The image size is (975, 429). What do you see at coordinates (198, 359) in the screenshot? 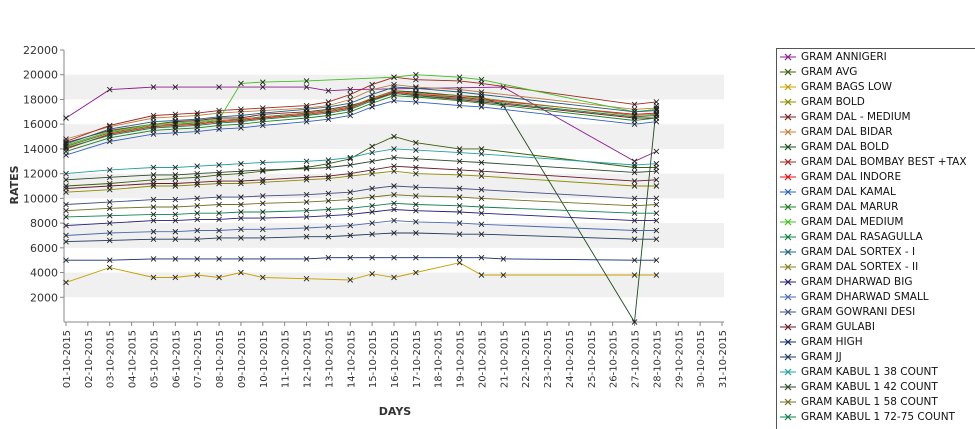
I see `x-tick-label: 07-10-2015` at bounding box center [198, 359].